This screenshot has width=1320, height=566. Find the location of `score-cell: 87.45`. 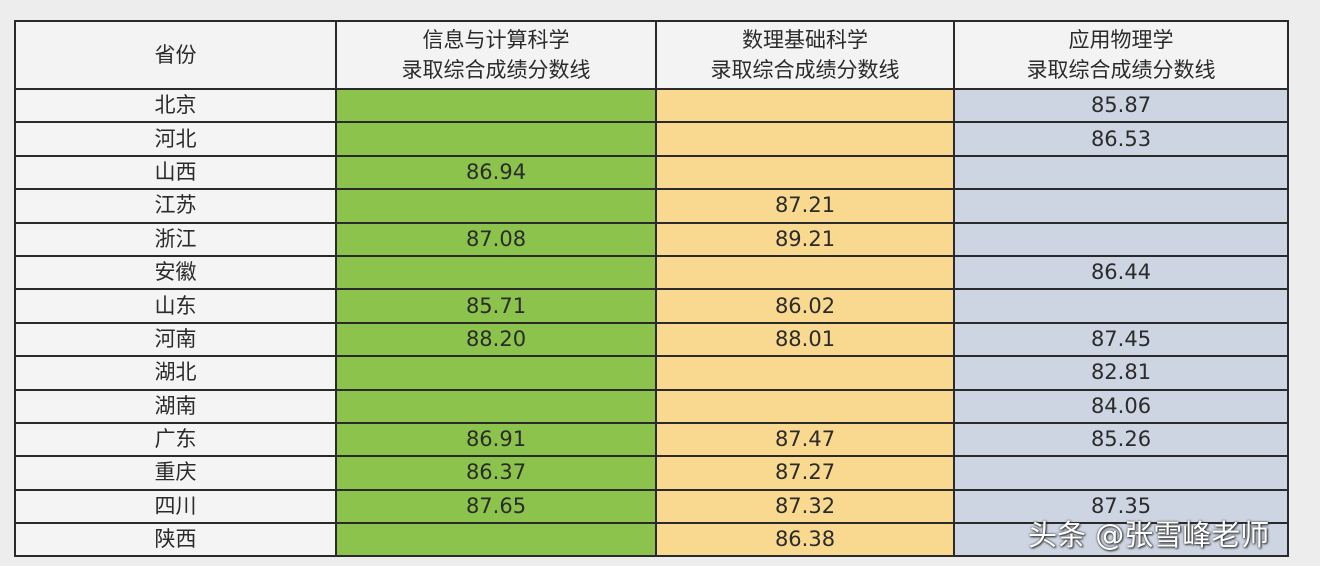

score-cell: 87.45 is located at coordinates (1121, 339).